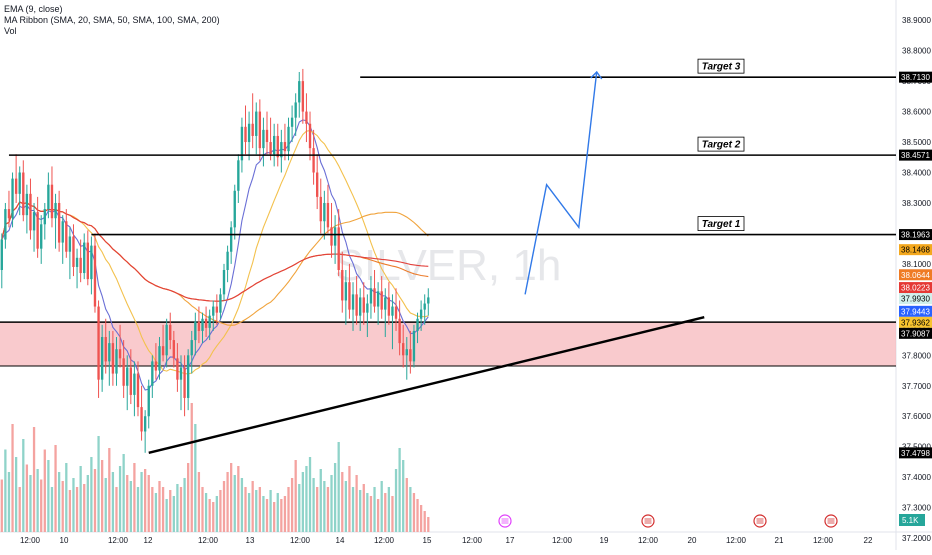 The width and height of the screenshot is (932, 555). What do you see at coordinates (915, 288) in the screenshot?
I see `price-label-text: 38.0223` at bounding box center [915, 288].